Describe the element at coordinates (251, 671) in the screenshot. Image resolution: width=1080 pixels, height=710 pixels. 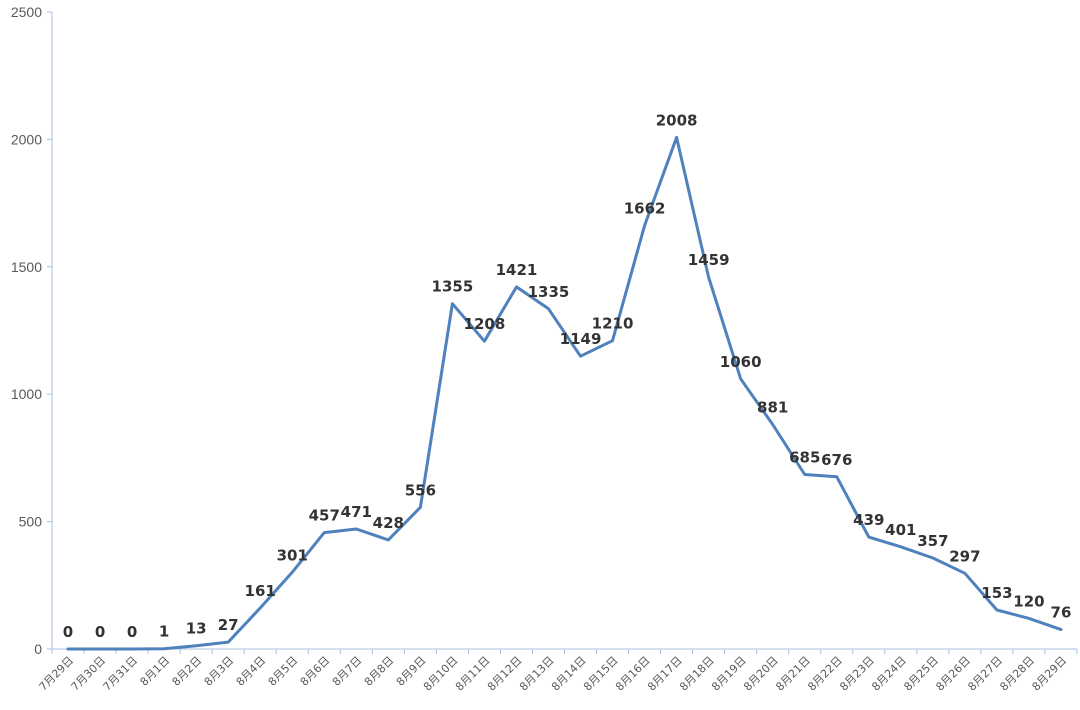
I see `x-tick-label: 8月4日` at that location.